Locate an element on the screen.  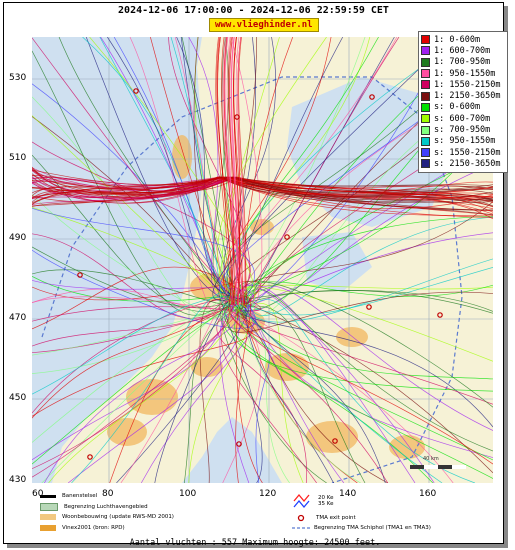
legend-tma-boundary: Begrenzing TMA Schiphol (TMA1 en TMA3) is located at coordinates (361, 528).